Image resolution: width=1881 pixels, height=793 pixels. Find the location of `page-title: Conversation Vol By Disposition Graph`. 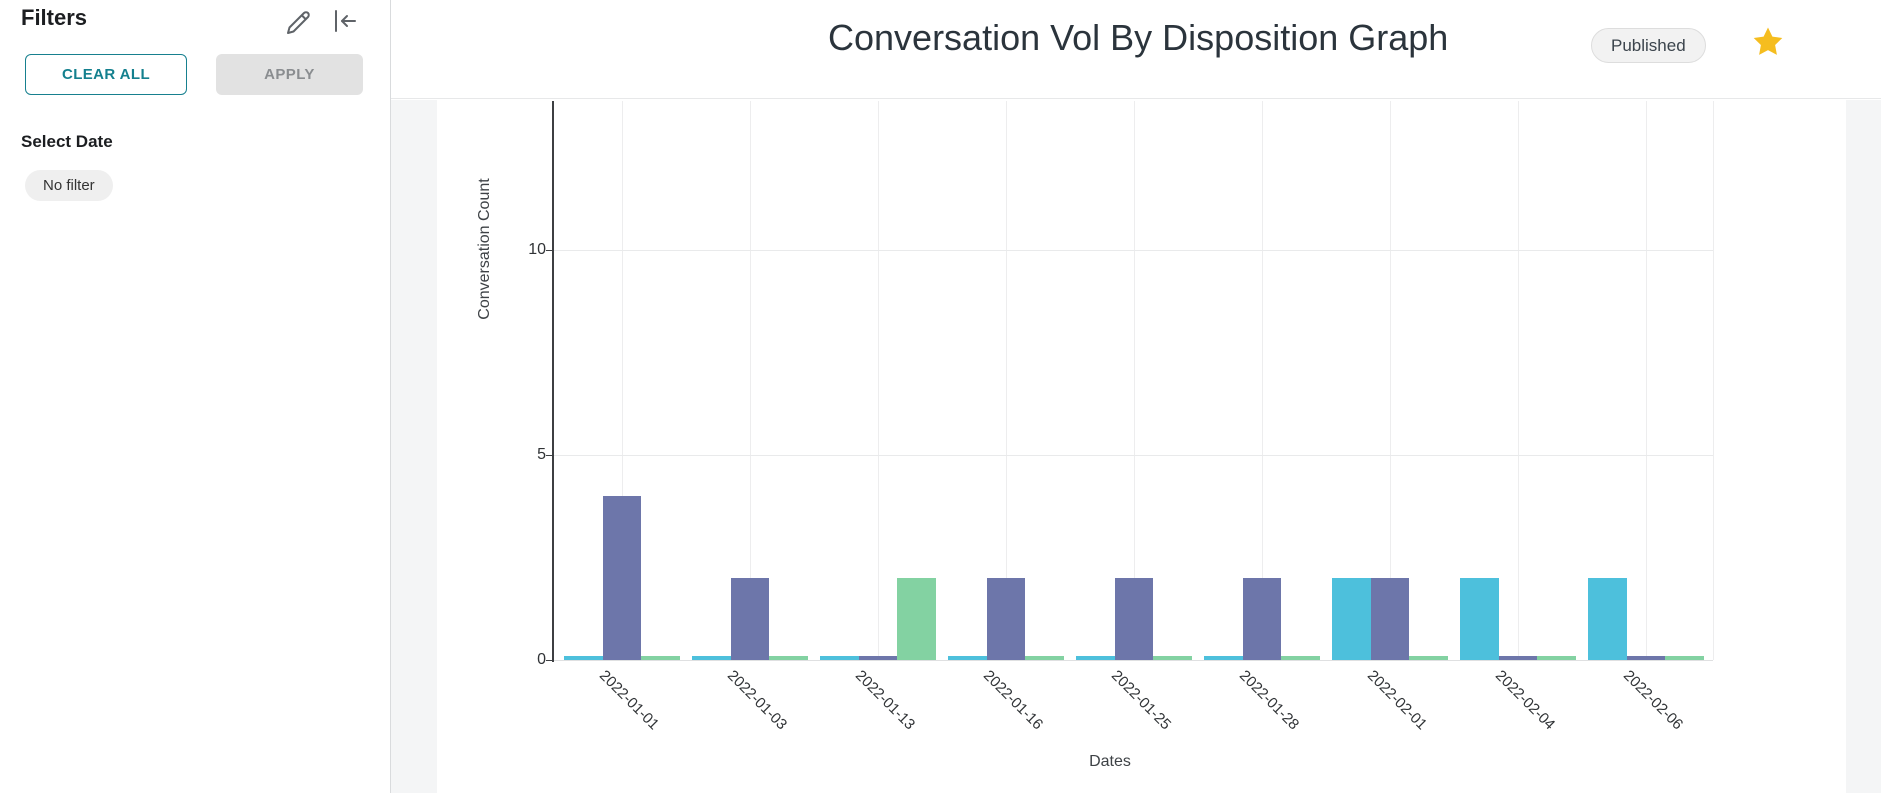

page-title: Conversation Vol By Disposition Graph is located at coordinates (1138, 37).